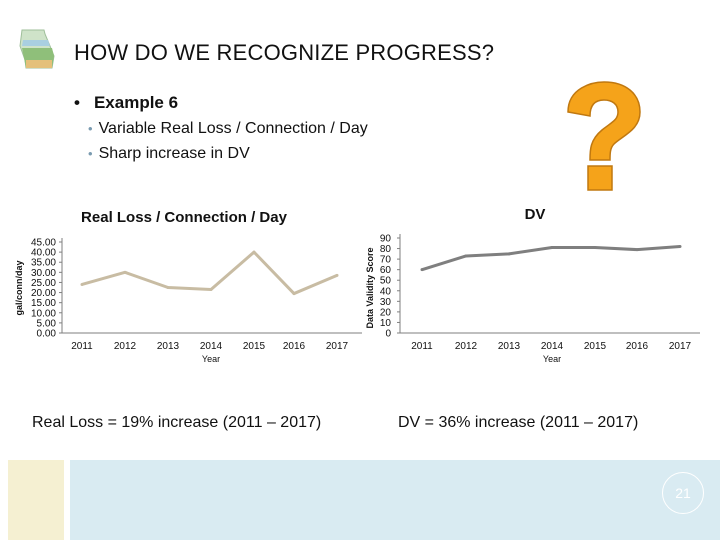 This screenshot has height=540, width=720. I want to click on y-axis-title: gal/conn/day, so click(19, 287).